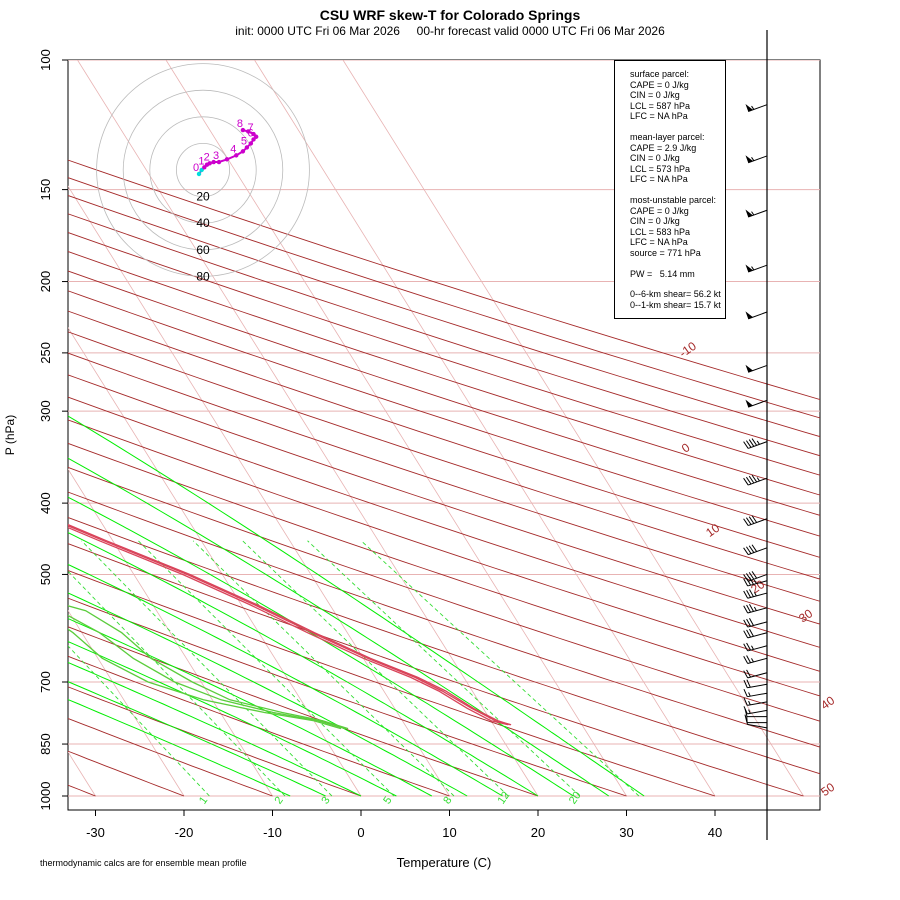  Describe the element at coordinates (10, 435) in the screenshot. I see `y-axis-label: P (hPa)` at that location.